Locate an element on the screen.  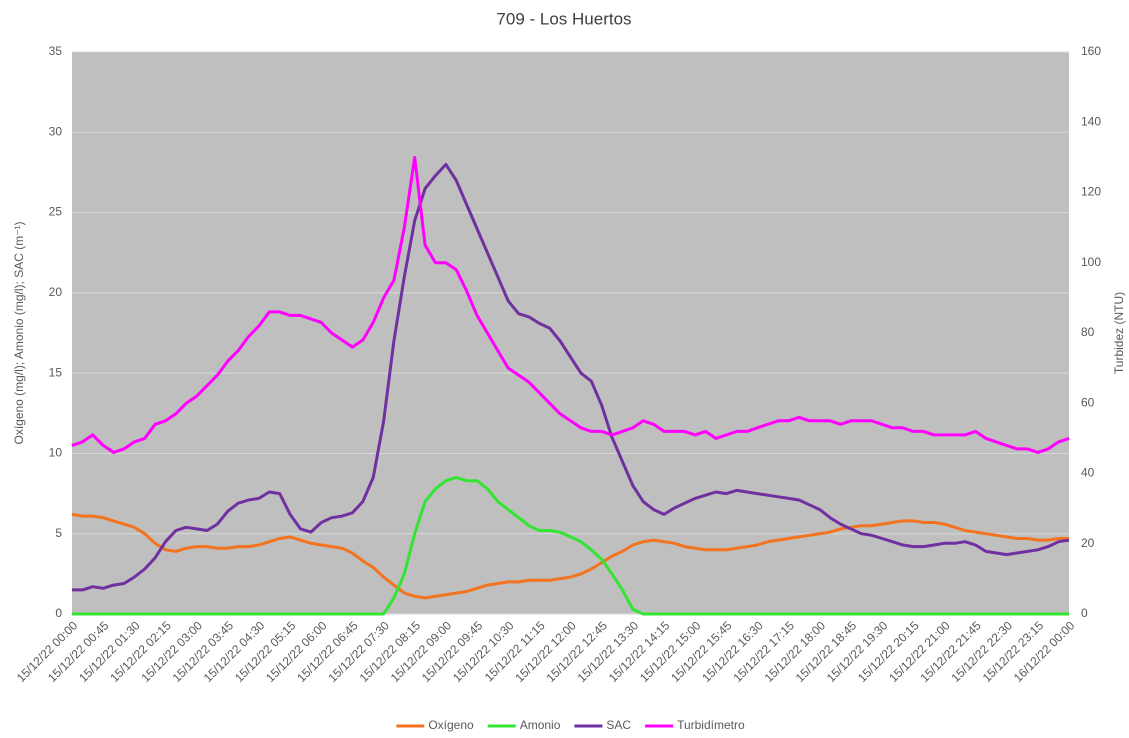
y-axis-title: Oxígeno (mg/l); Amonio (mg/l); SAC (m⁻¹) is located at coordinates (19, 332).